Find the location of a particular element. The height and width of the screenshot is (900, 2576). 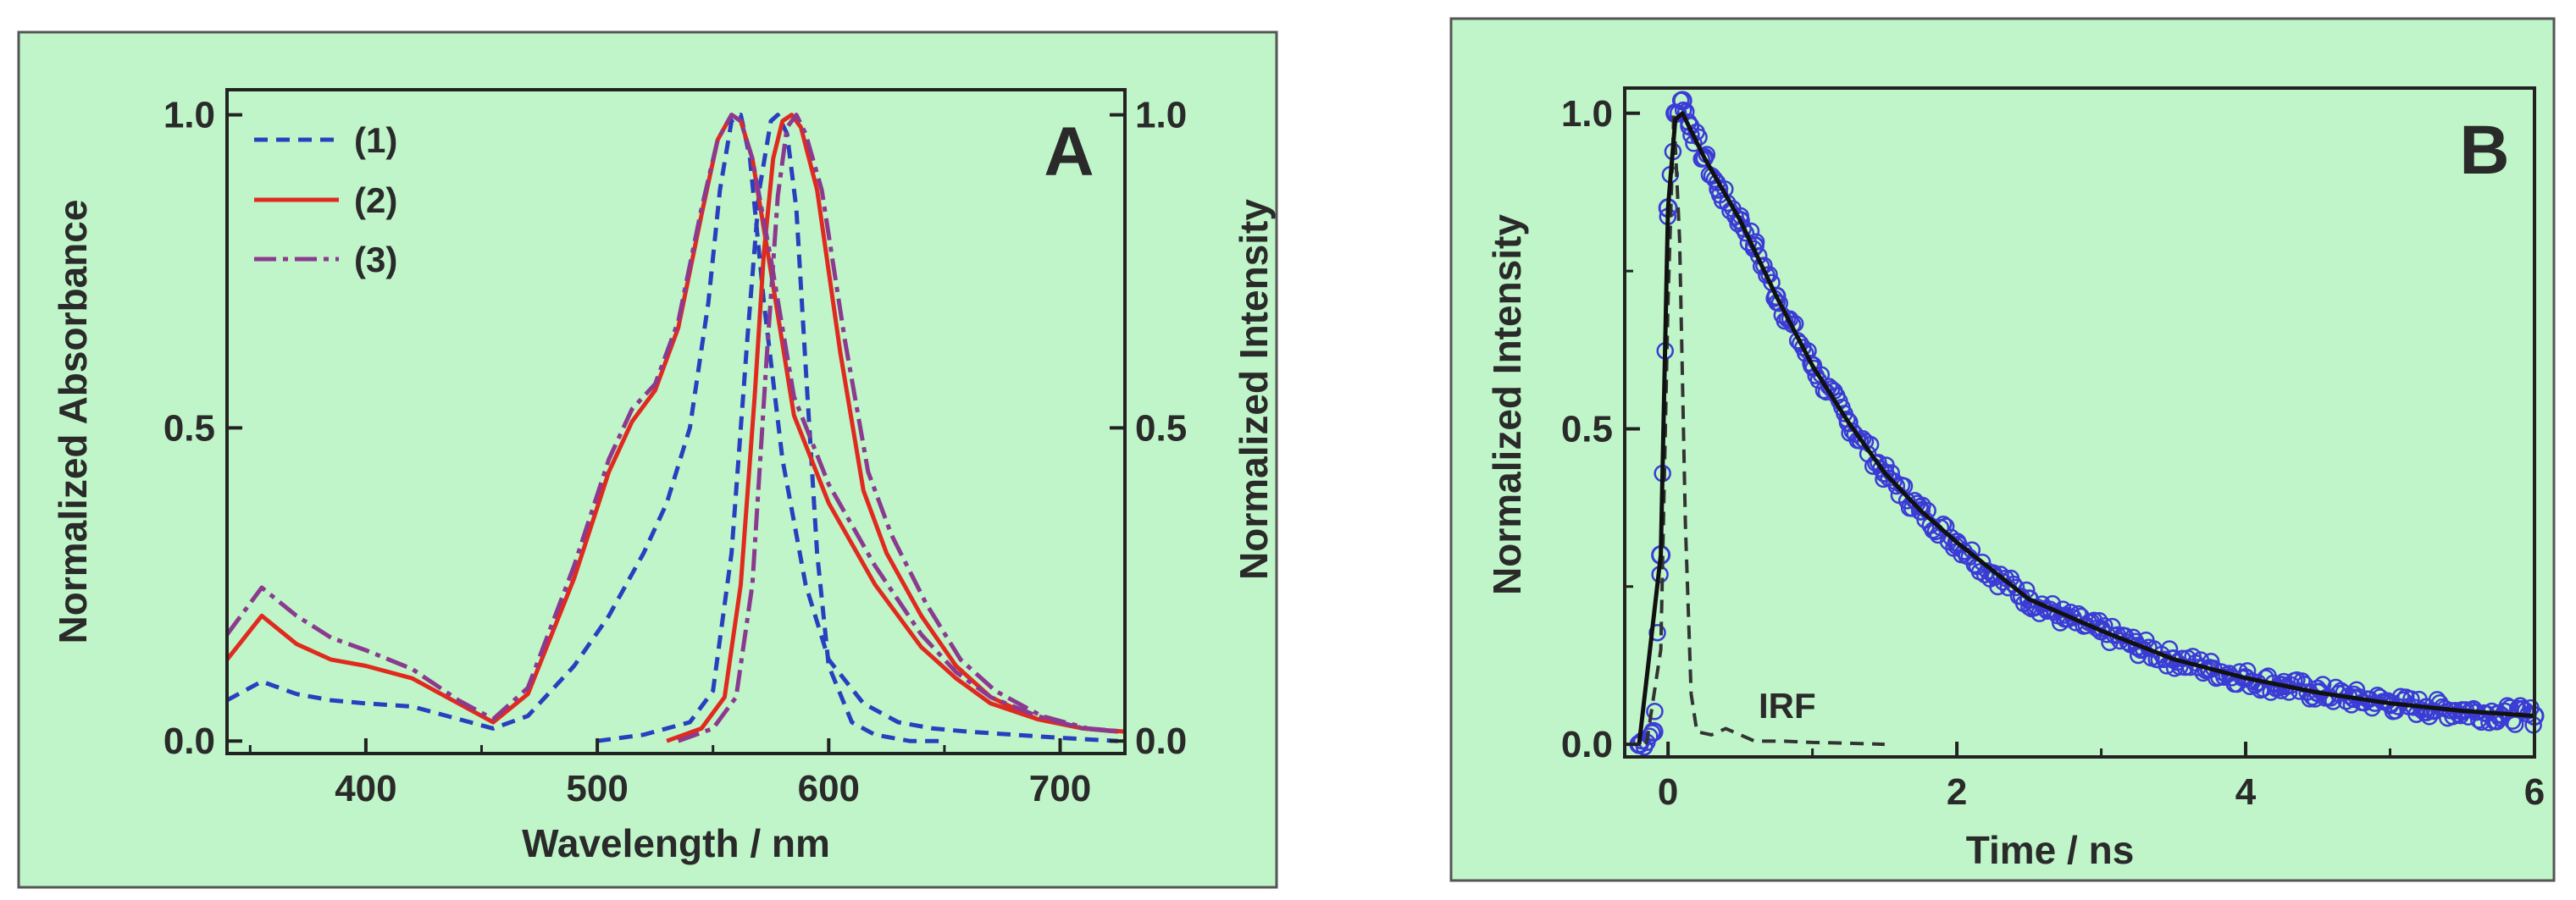

legend-label-series-1: (1) is located at coordinates (375, 140).